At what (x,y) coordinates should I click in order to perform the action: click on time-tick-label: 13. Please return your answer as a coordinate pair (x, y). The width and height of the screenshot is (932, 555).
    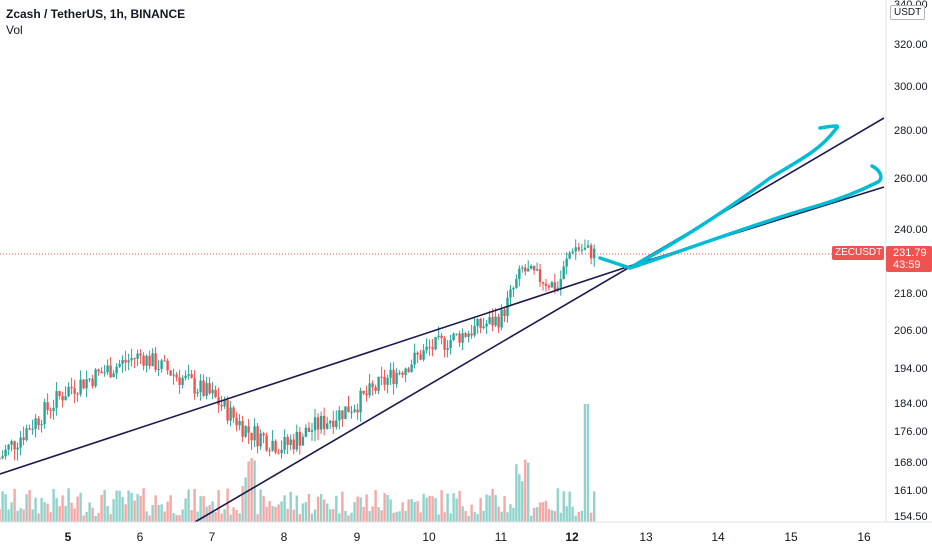
    Looking at the image, I should click on (646, 537).